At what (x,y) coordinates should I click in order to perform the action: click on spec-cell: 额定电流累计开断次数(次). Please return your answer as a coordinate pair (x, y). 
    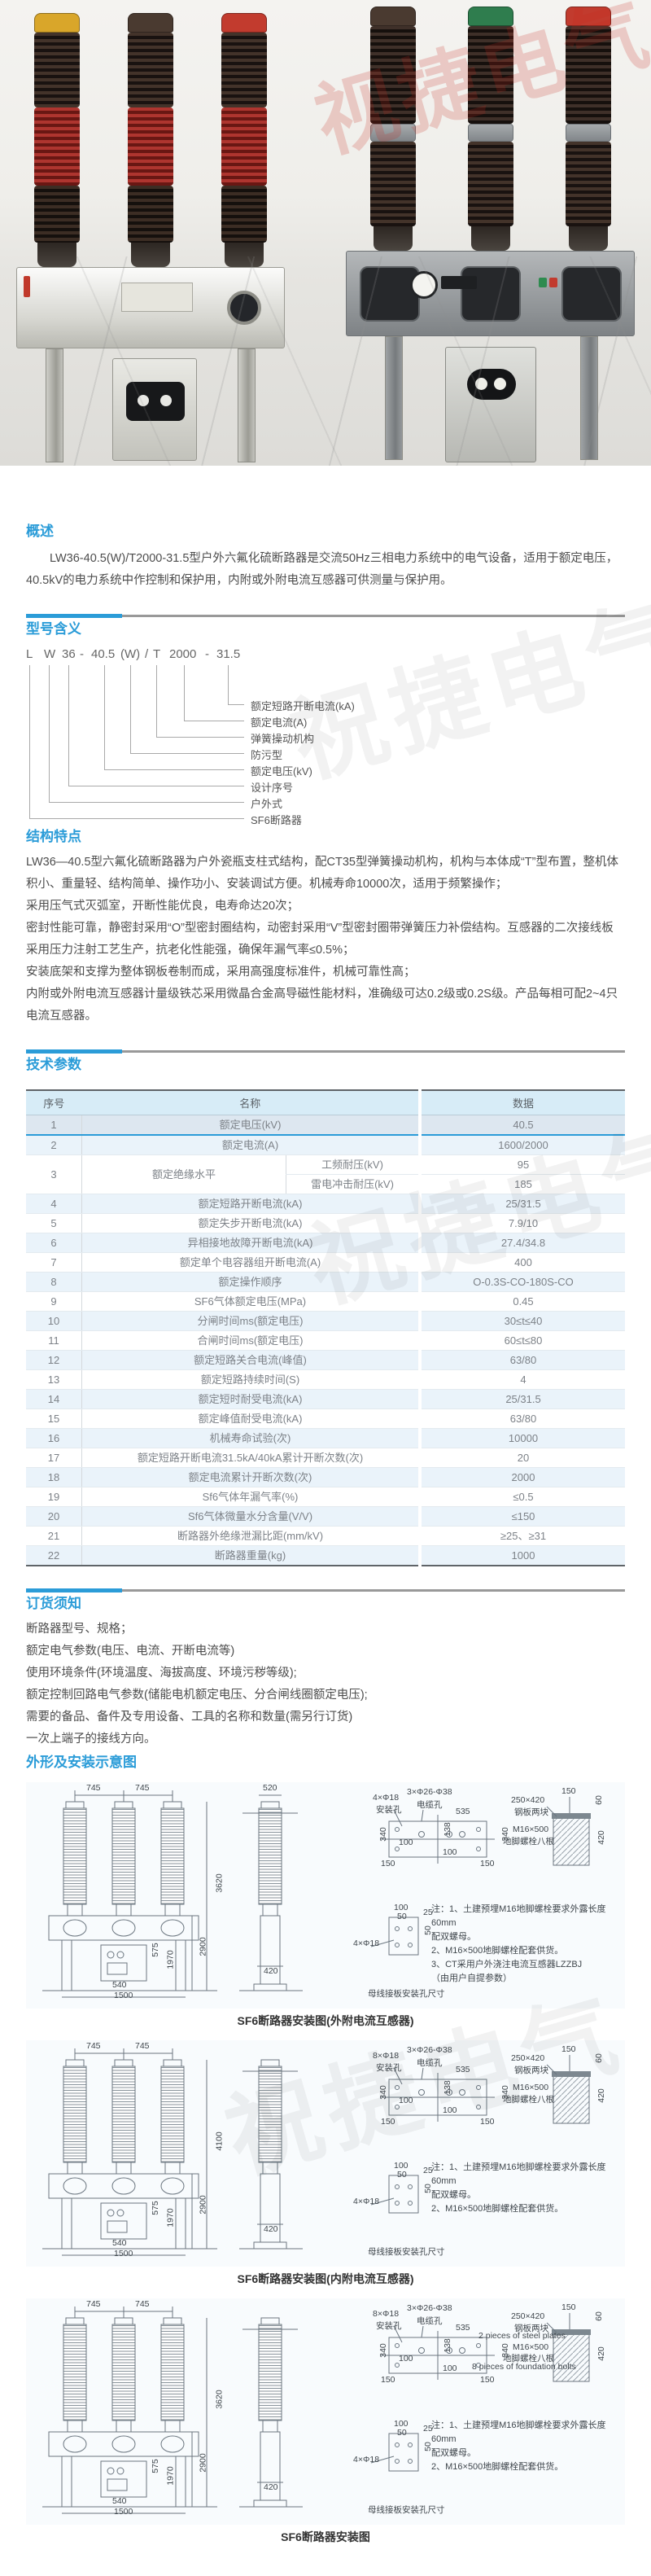
    Looking at the image, I should click on (250, 1477).